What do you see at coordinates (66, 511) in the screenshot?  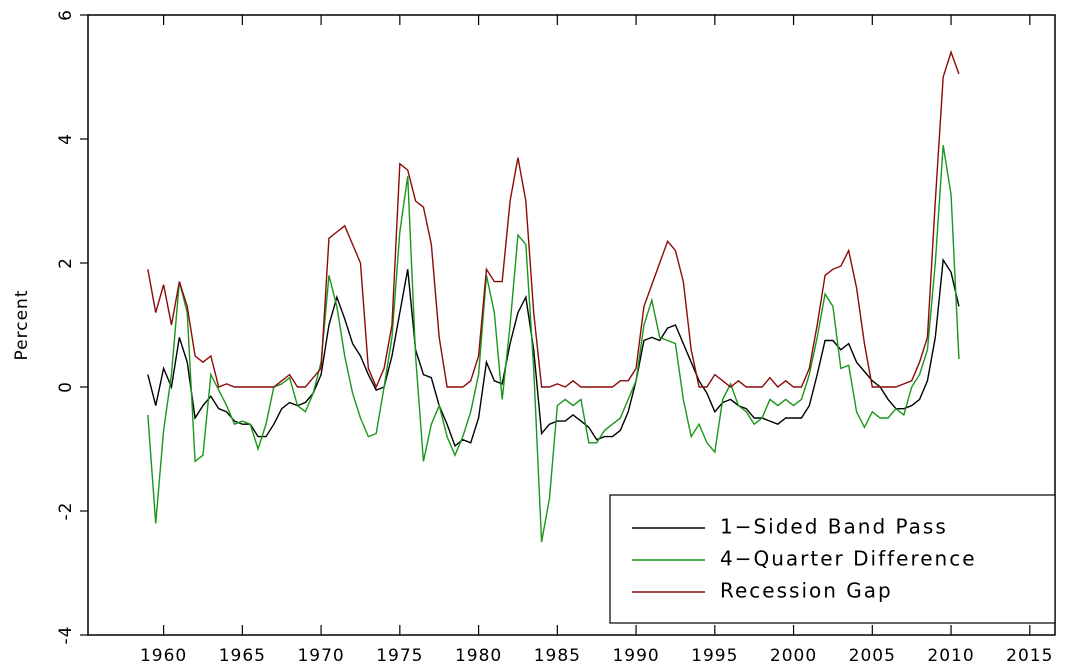 I see `y-tick-label: -2` at bounding box center [66, 511].